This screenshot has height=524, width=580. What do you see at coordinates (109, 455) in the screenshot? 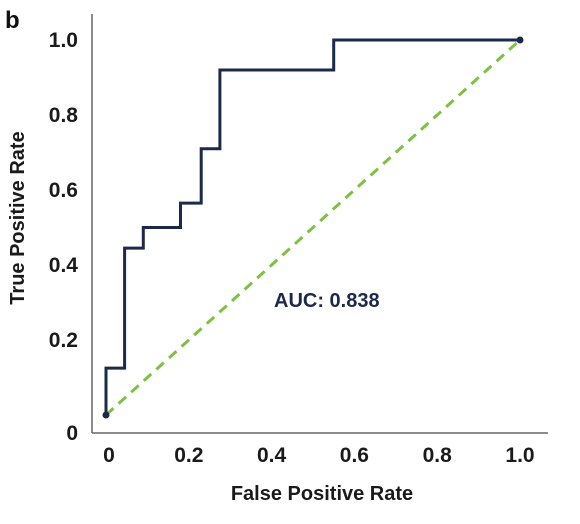
I see `x-tick-label: 0` at bounding box center [109, 455].